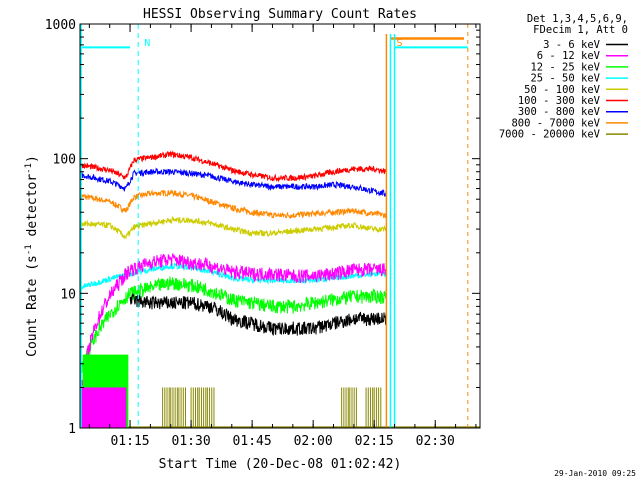 The image size is (640, 480). What do you see at coordinates (233, 227) in the screenshot?
I see `series-4-trace` at bounding box center [233, 227].